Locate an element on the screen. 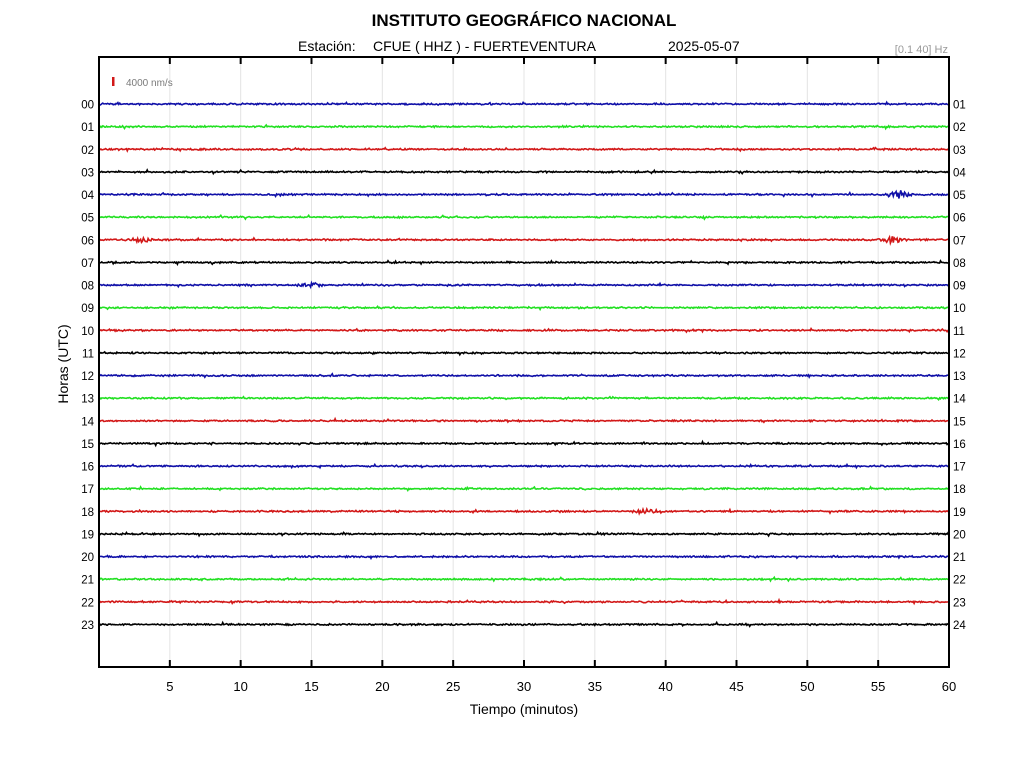 Image resolution: width=1024 pixels, height=768 pixels. x-tick-label: 60 is located at coordinates (949, 686).